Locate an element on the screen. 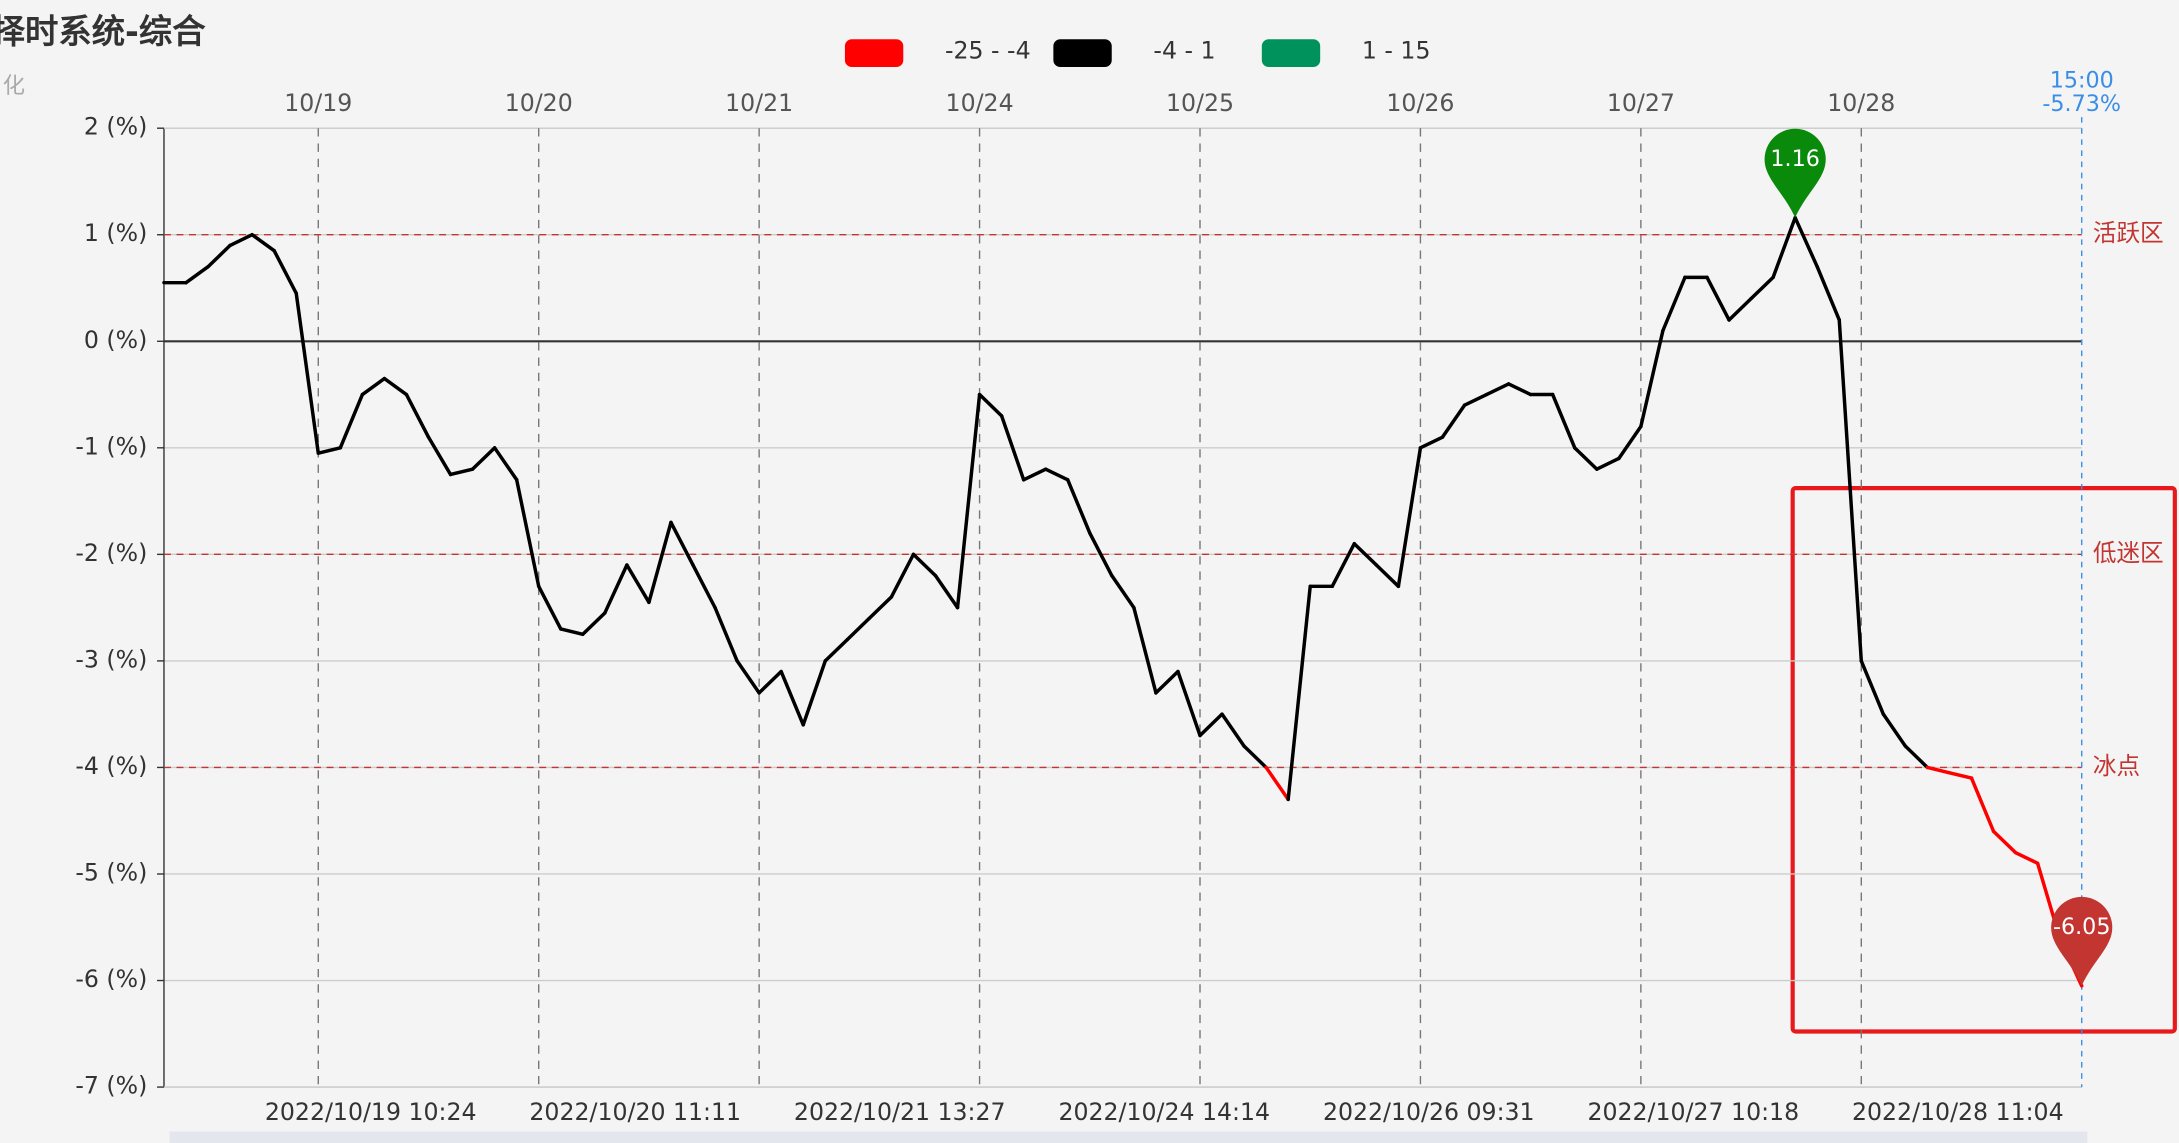 This screenshot has width=2179, height=1143. legend-label: 1 - 15 is located at coordinates (1396, 50).